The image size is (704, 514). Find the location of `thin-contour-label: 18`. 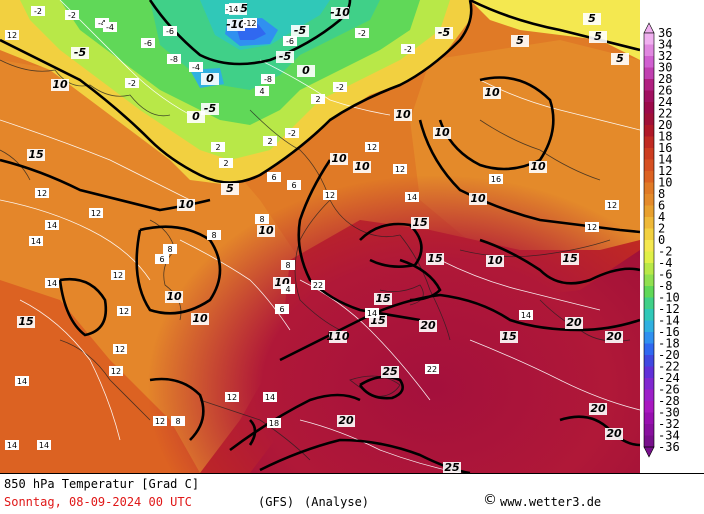

thin-contour-label: 18 is located at coordinates (274, 423).